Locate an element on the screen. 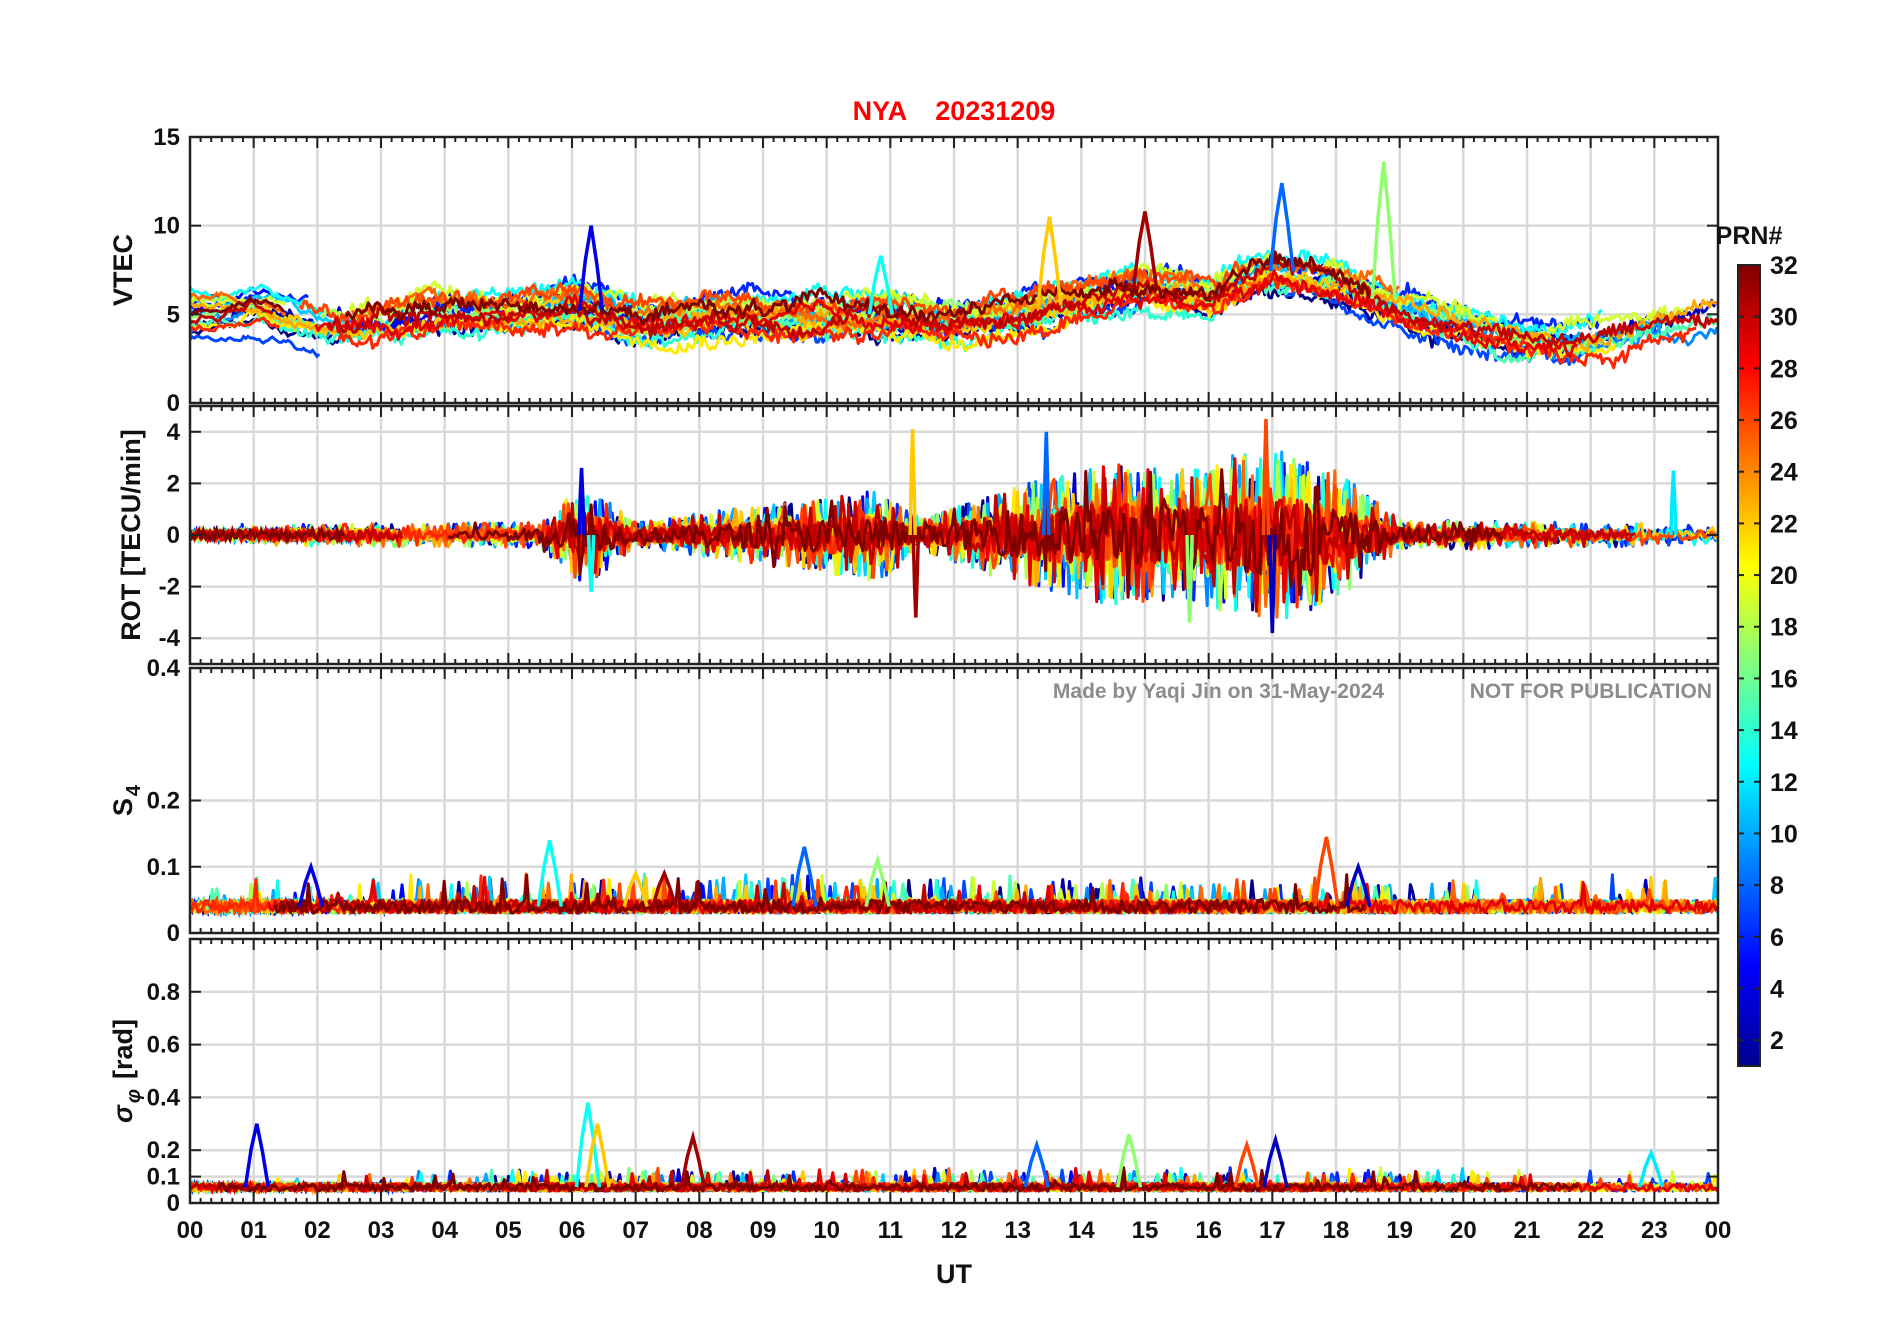  y-tick-label: 10 is located at coordinates (166, 226).